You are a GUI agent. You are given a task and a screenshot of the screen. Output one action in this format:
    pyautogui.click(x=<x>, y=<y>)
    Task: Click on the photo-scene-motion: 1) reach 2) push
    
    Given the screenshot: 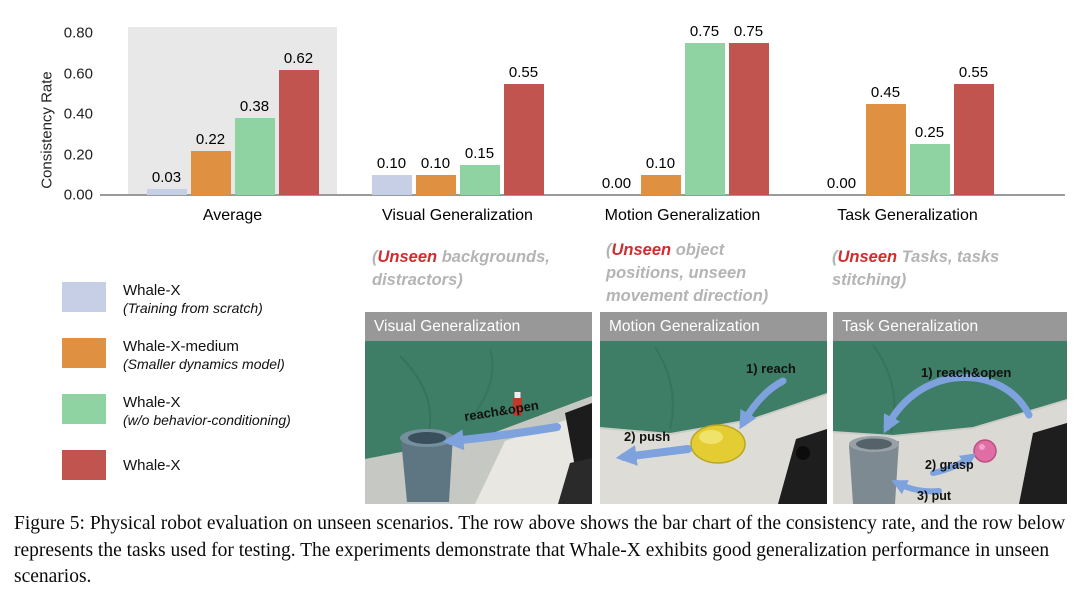 What is the action you would take?
    pyautogui.click(x=713, y=422)
    